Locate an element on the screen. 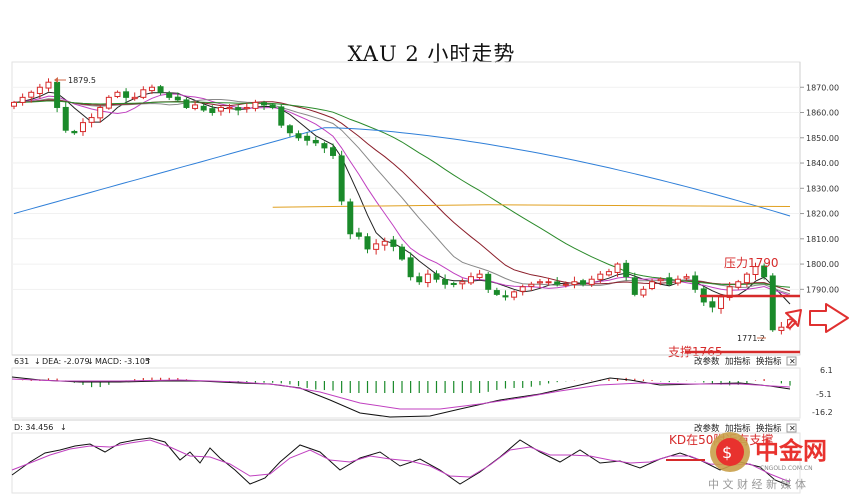 The height and width of the screenshot is (503, 863). macd-dea-line is located at coordinates (401, 394).